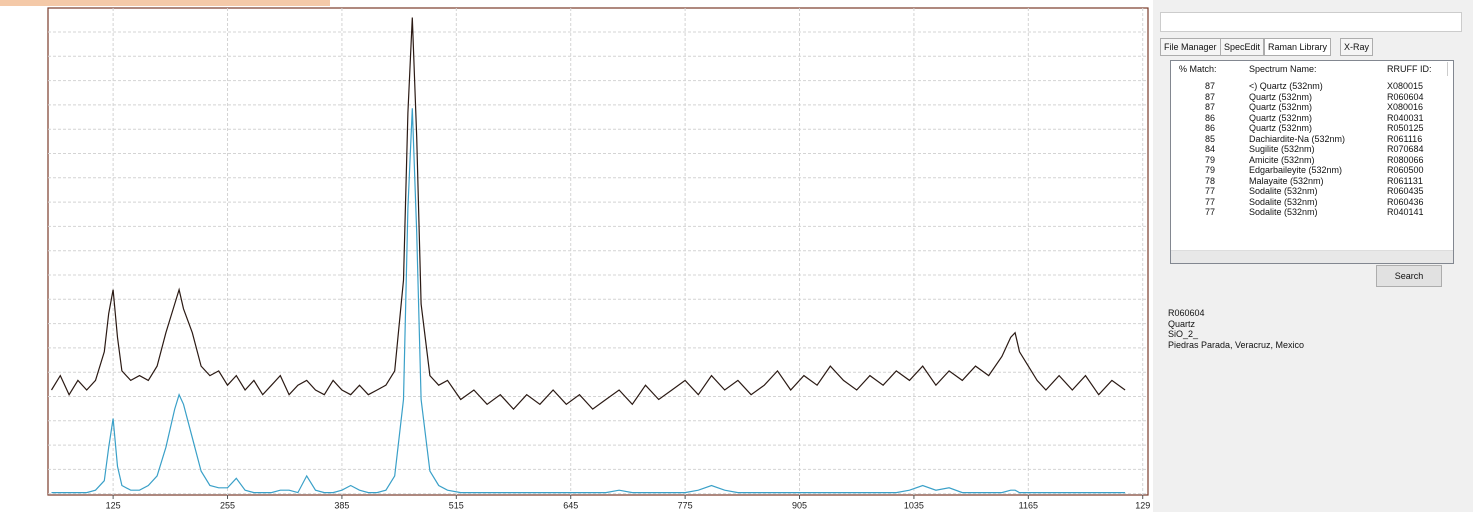 The image size is (1473, 512). What do you see at coordinates (1186, 313) in the screenshot?
I see `info-line: R060604` at bounding box center [1186, 313].